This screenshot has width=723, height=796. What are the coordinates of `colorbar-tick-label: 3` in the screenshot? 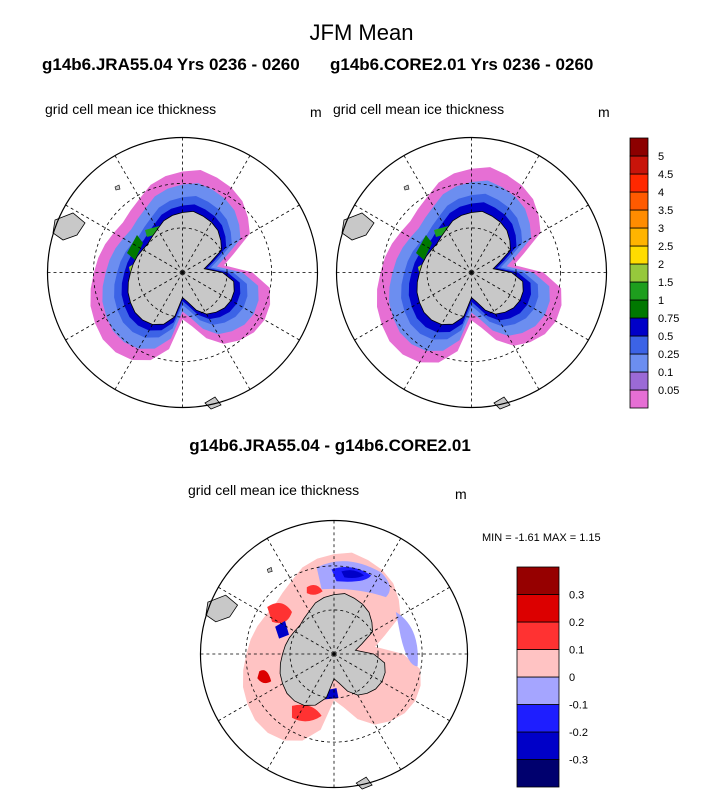 It's located at (661, 229).